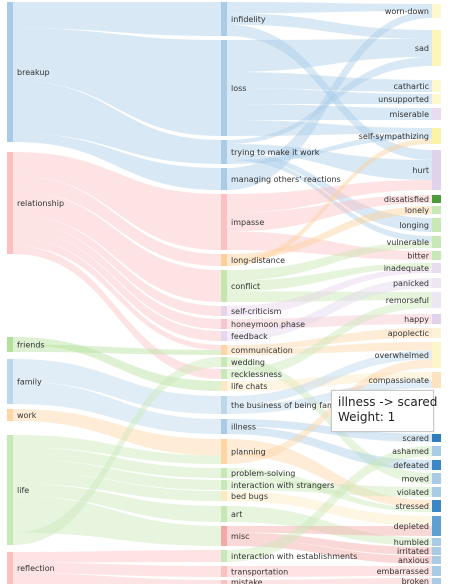 The image size is (458, 584). I want to click on link-family-to-the-business-of-being-family, so click(117, 386).